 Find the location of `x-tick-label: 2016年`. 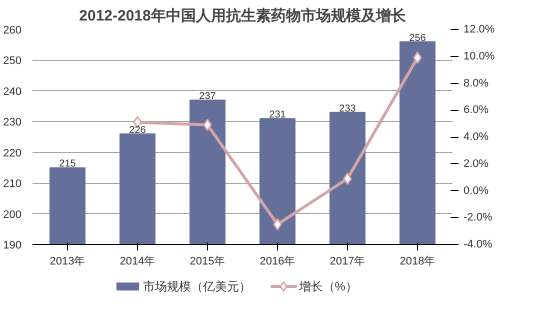

x-tick-label: 2016年 is located at coordinates (278, 262).